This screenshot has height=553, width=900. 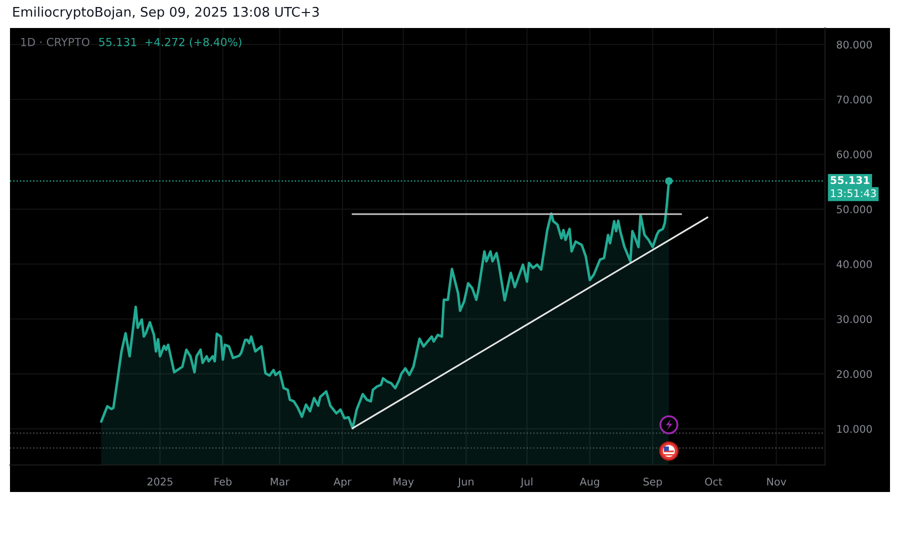 I want to click on x-tick-label: Jul, so click(x=526, y=483).